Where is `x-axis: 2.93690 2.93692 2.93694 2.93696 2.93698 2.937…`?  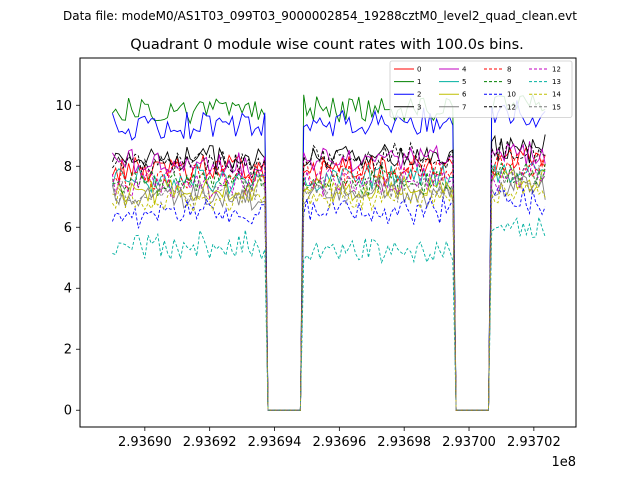
x-axis: 2.93690 2.93692 2.93694 2.93696 2.93698 2.937… is located at coordinates (339, 438).